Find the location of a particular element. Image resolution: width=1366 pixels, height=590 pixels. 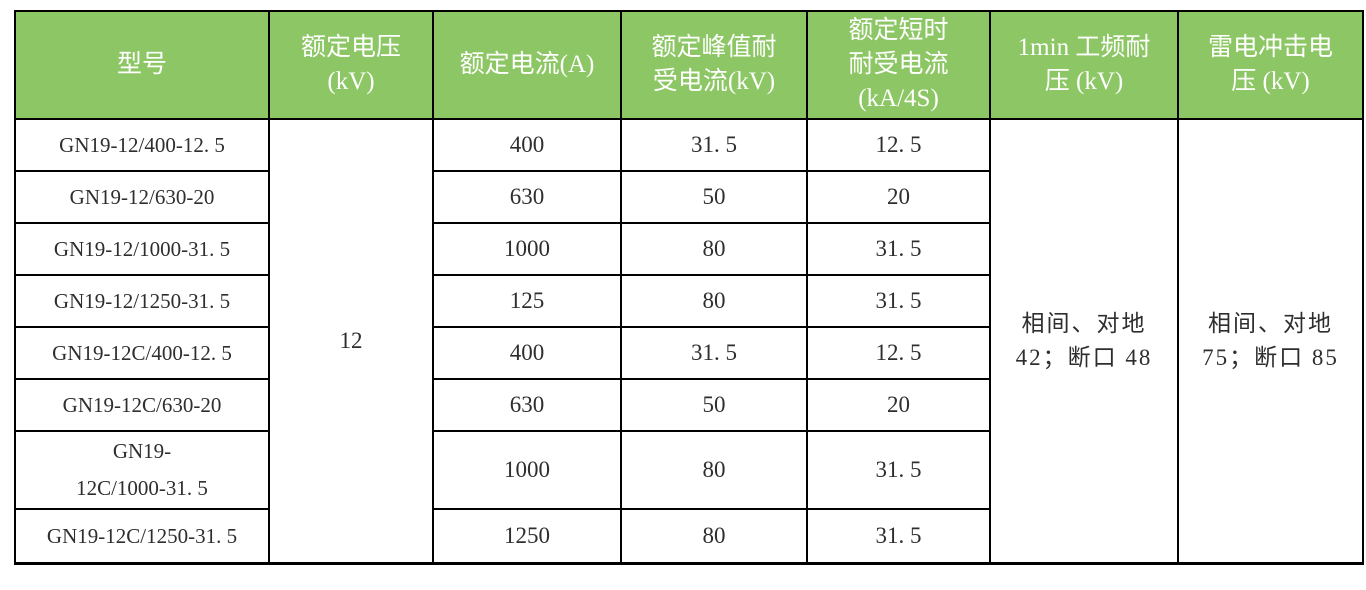

table-row: GN19-12C/1250-31. 5 1250 80 31. 5 is located at coordinates (689, 536).